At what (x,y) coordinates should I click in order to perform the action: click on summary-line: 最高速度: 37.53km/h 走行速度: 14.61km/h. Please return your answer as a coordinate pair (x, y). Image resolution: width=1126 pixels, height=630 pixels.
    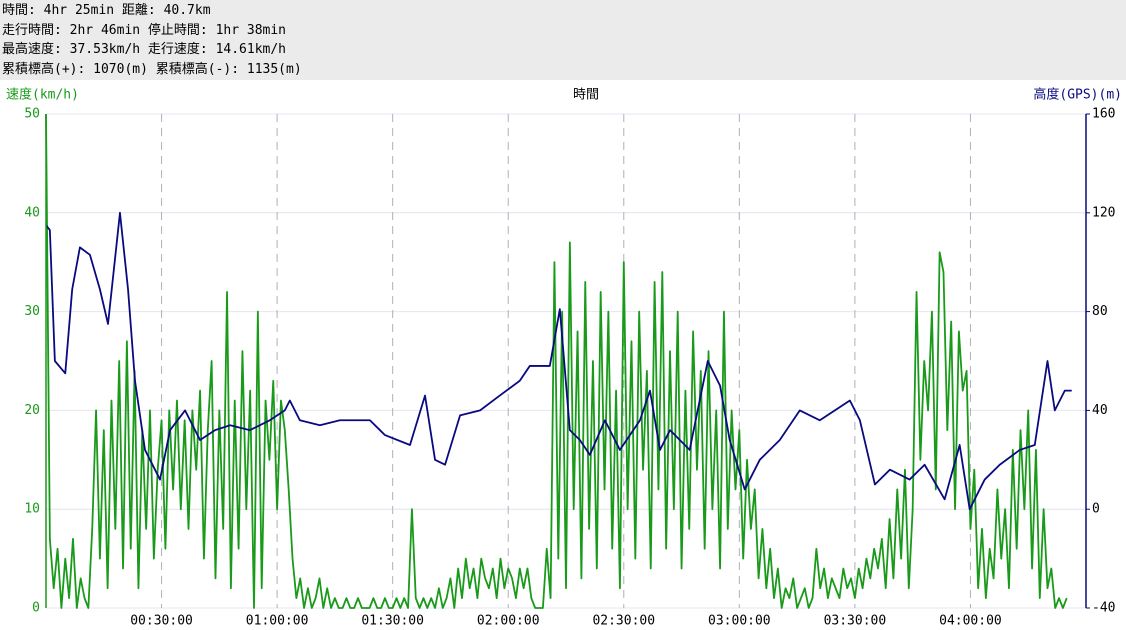
    Looking at the image, I should click on (144, 49).